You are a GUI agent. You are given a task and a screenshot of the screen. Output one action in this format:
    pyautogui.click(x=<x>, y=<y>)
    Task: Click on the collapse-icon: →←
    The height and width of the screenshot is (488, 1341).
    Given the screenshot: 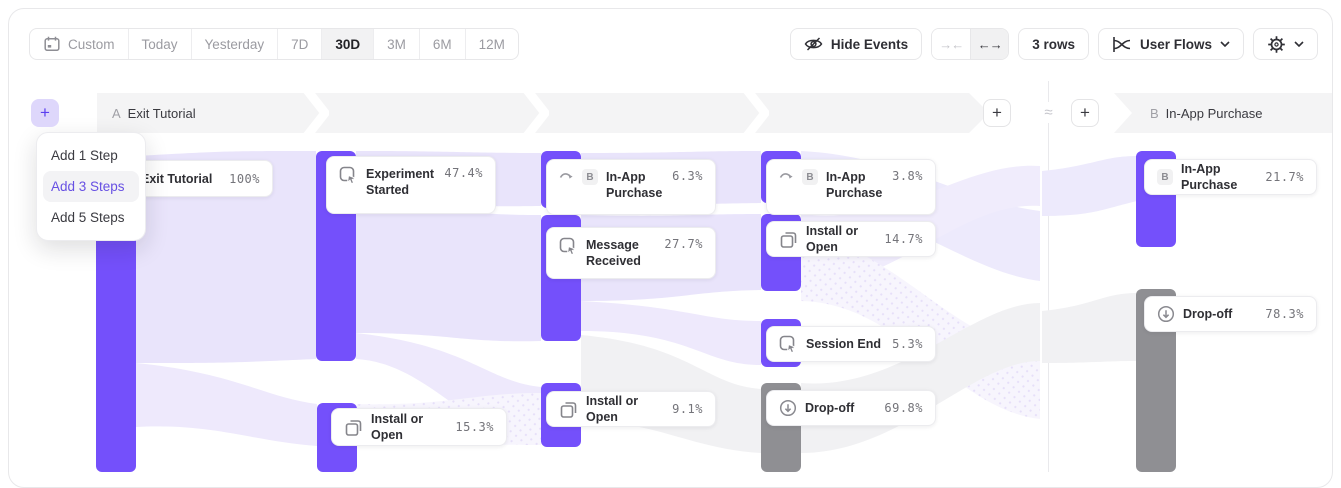 What is the action you would take?
    pyautogui.click(x=951, y=44)
    